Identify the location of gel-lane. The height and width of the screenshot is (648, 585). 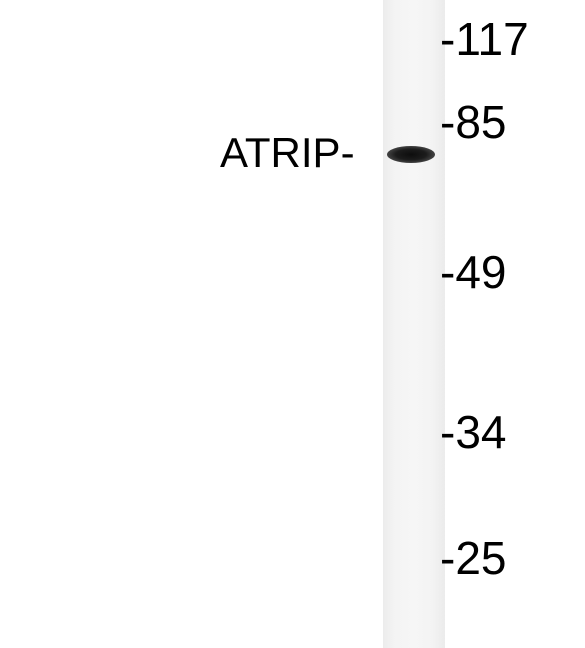
(414, 324).